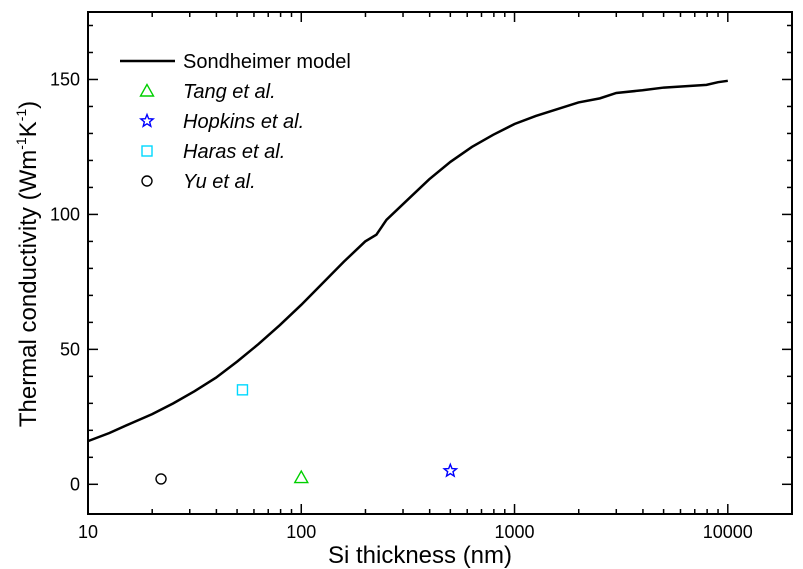 The image size is (803, 569). Describe the element at coordinates (728, 532) in the screenshot. I see `x-tick-label: 10000` at that location.